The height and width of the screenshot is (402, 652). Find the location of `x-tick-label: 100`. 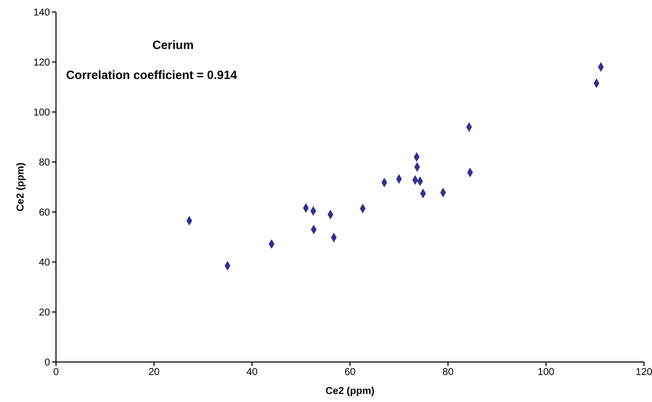

x-tick-label: 100 is located at coordinates (546, 372).